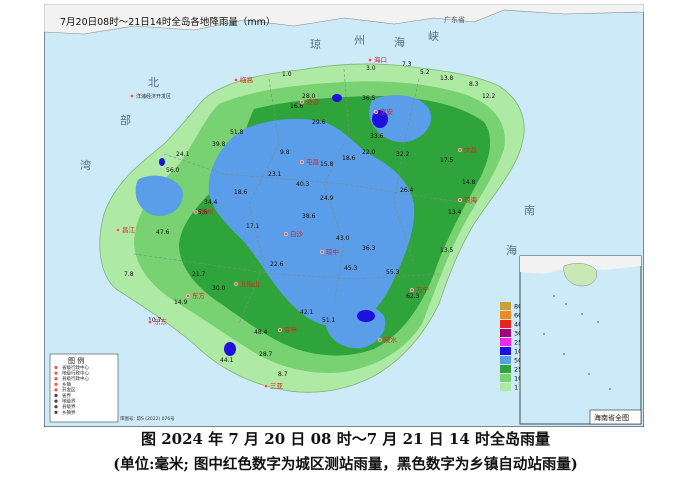 Image resolution: width=691 pixels, height=483 pixels. Describe the element at coordinates (327, 164) in the screenshot. I see `rainfall-value: 15.8` at that location.